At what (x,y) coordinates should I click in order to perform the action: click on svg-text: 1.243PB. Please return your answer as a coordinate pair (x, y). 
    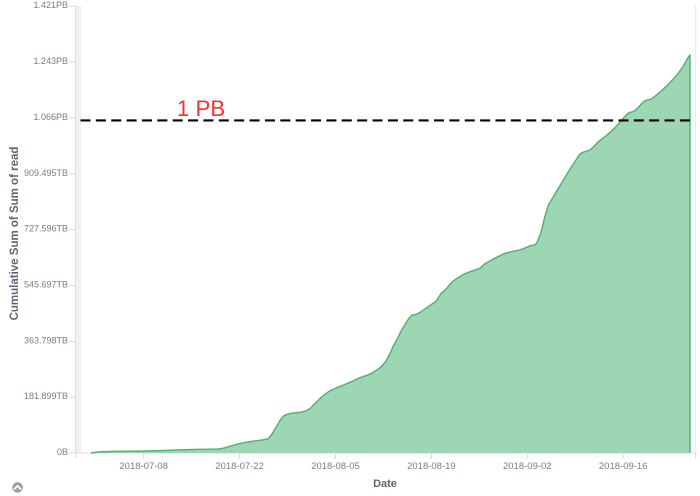
    Looking at the image, I should click on (50, 61).